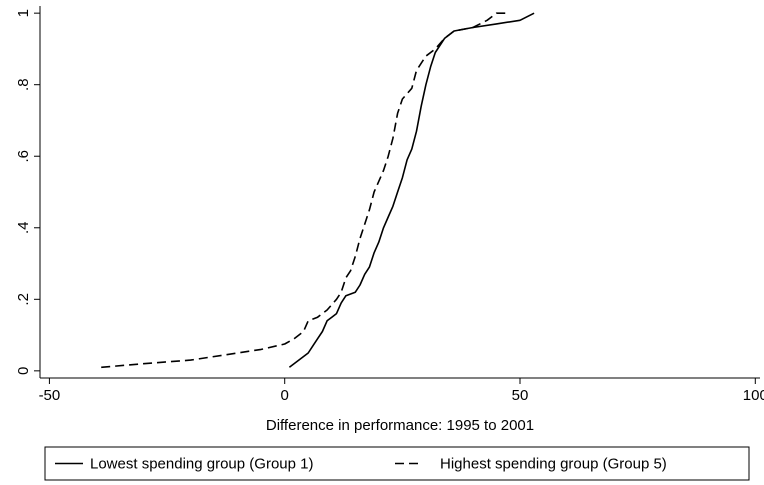 The height and width of the screenshot is (485, 764). Describe the element at coordinates (23, 299) in the screenshot. I see `y-tick-label: .2` at that location.